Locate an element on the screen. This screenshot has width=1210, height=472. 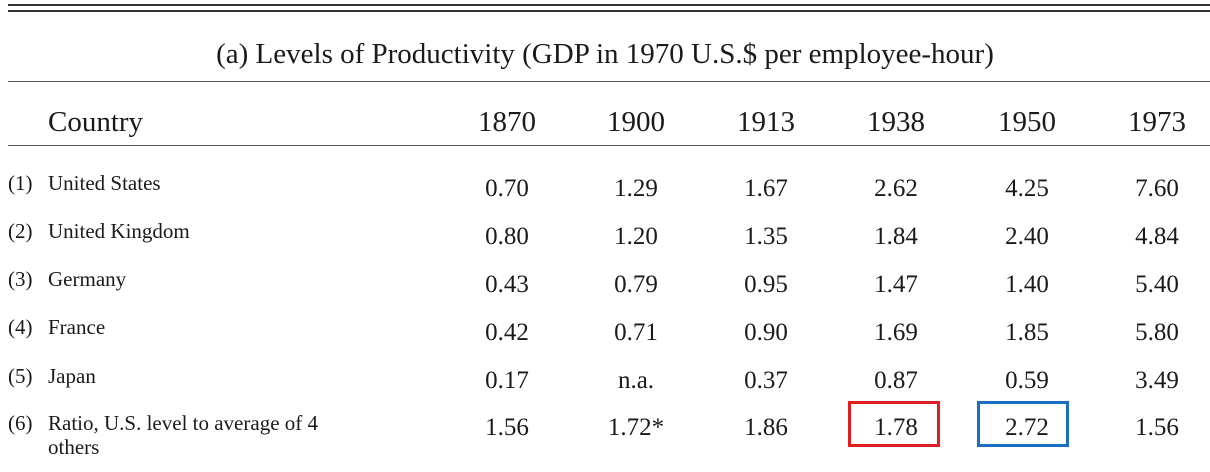
table-cell: 1.35 is located at coordinates (766, 236).